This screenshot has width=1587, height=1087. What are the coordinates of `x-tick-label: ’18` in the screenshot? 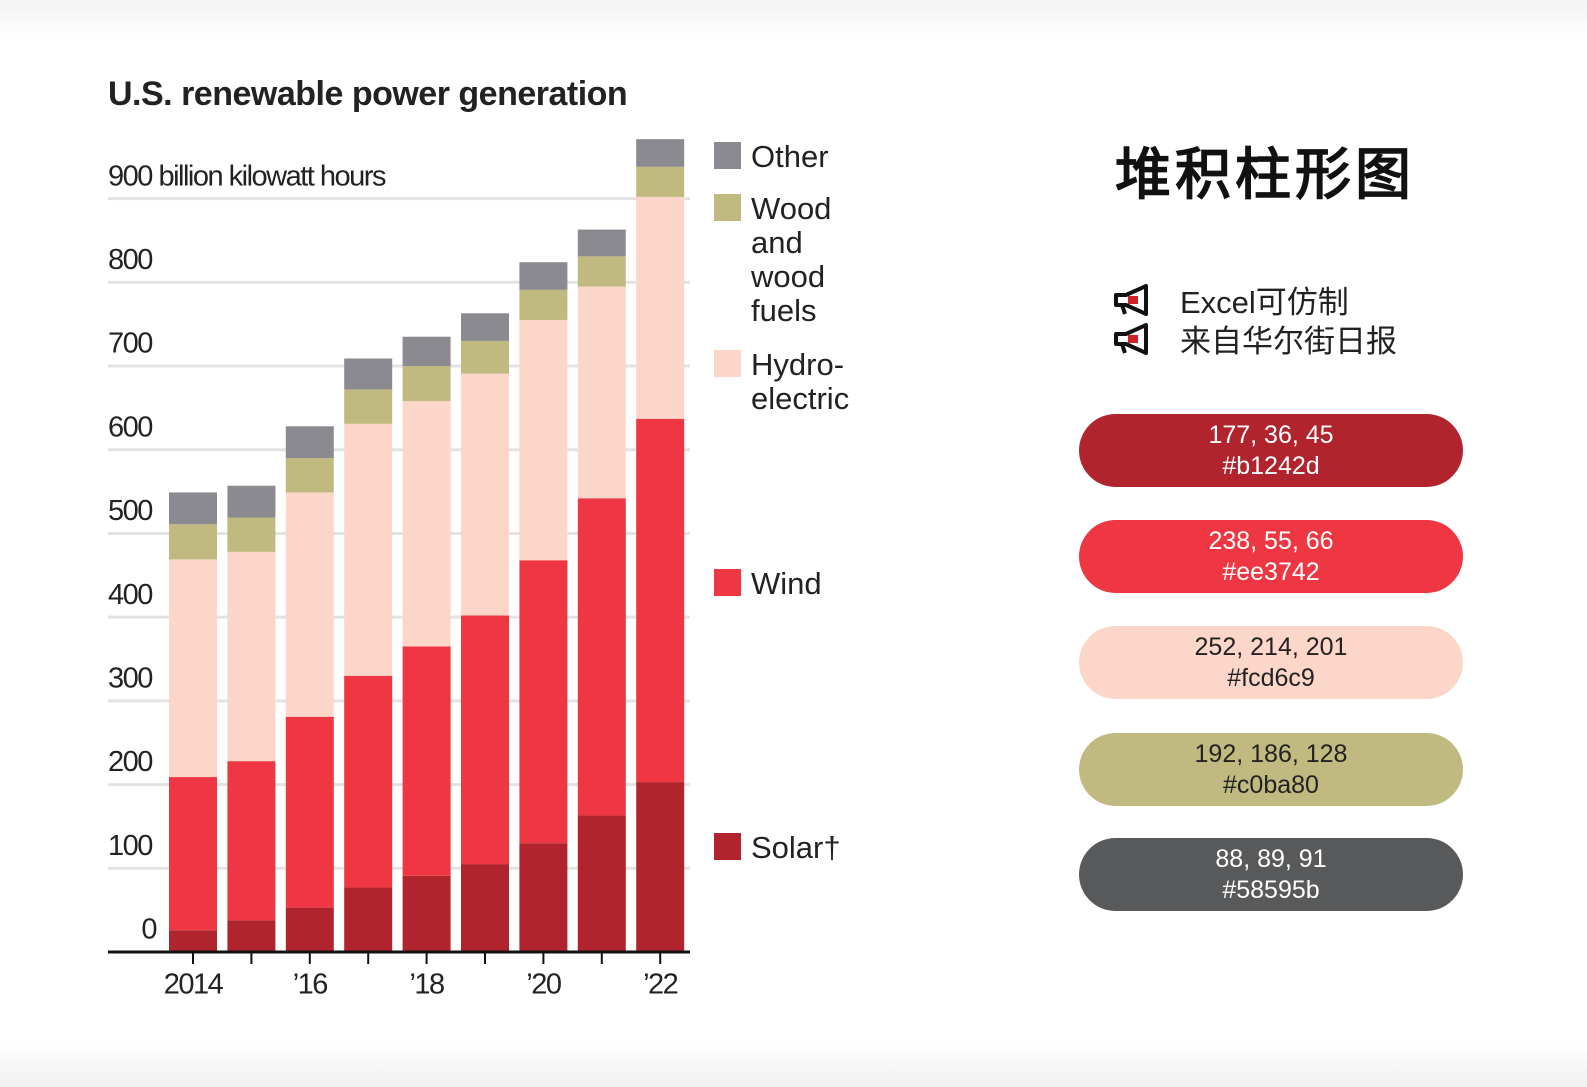 It's located at (426, 985).